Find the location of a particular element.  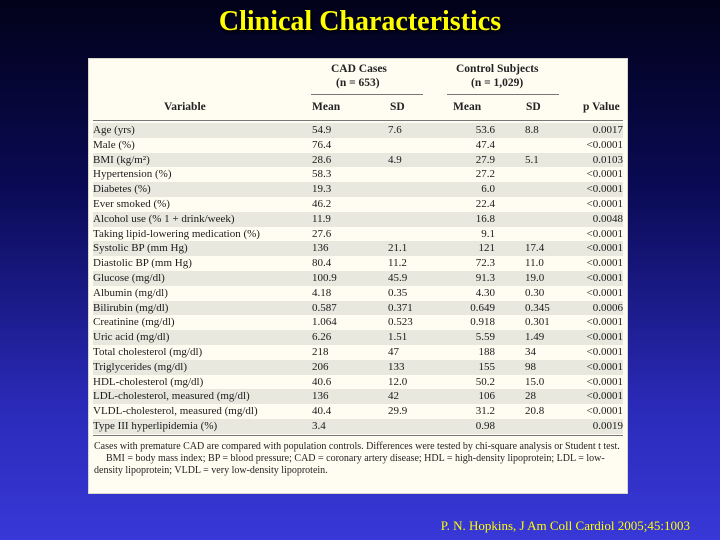

p-value-cell: 0.0006 is located at coordinates (607, 307).